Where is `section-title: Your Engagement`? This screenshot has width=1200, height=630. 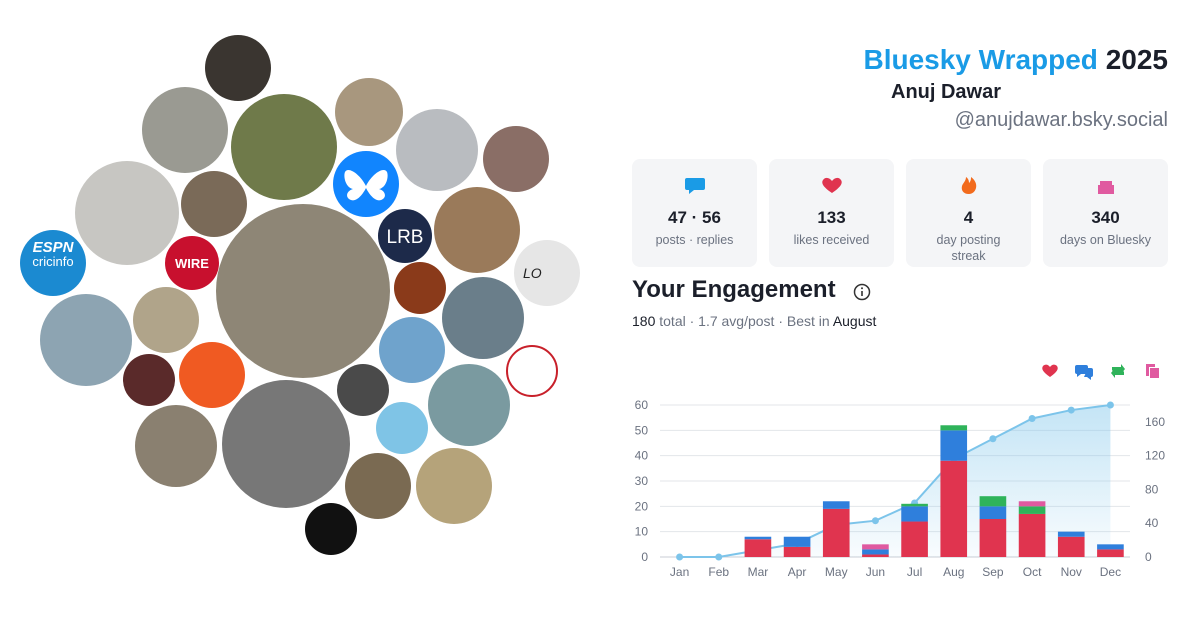
section-title: Your Engagement is located at coordinates (734, 289).